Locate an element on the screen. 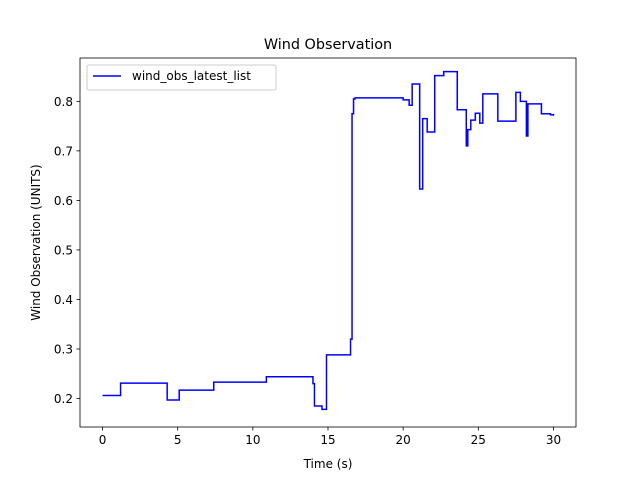 The width and height of the screenshot is (640, 480). y-axis: 0.2 0.3 0.4 0.5 0.6 0.7 0.8 is located at coordinates (67, 250).